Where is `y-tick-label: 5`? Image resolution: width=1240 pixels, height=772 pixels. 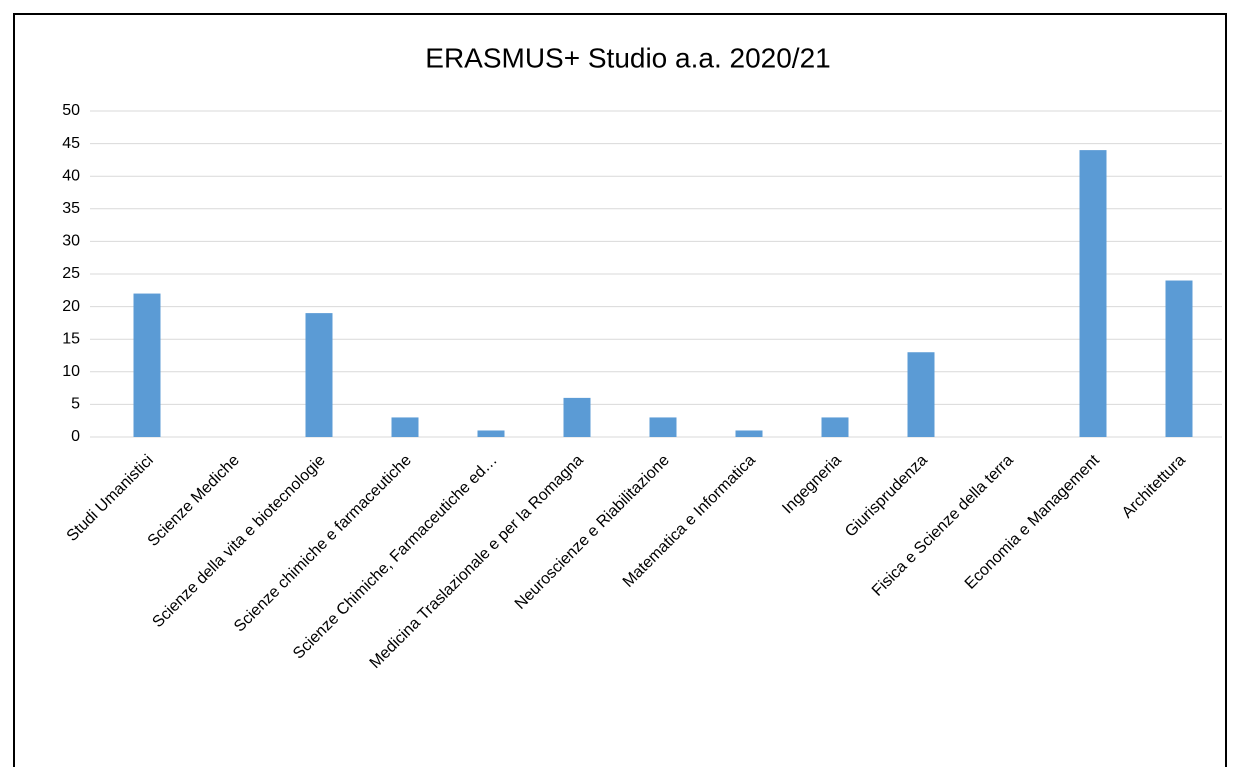
y-tick-label: 5 is located at coordinates (75, 404).